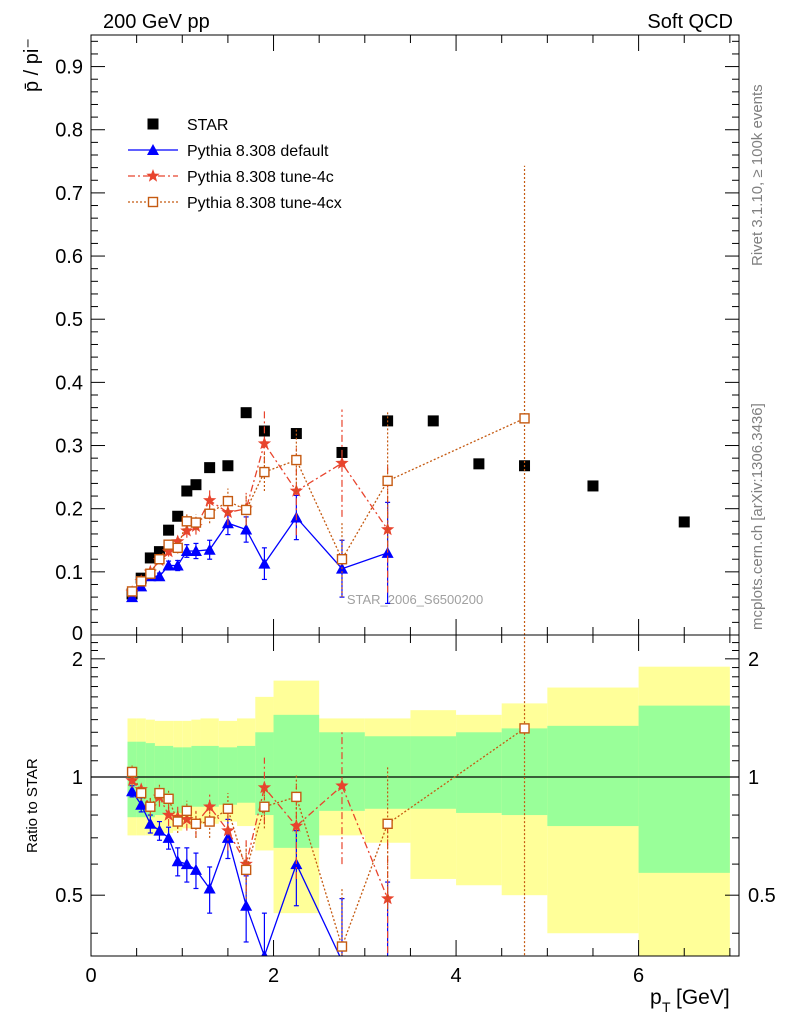 This screenshot has width=786, height=1024. Describe the element at coordinates (264, 203) in the screenshot. I see `legend-label: Pythia 8.308 tune-4cx` at that location.